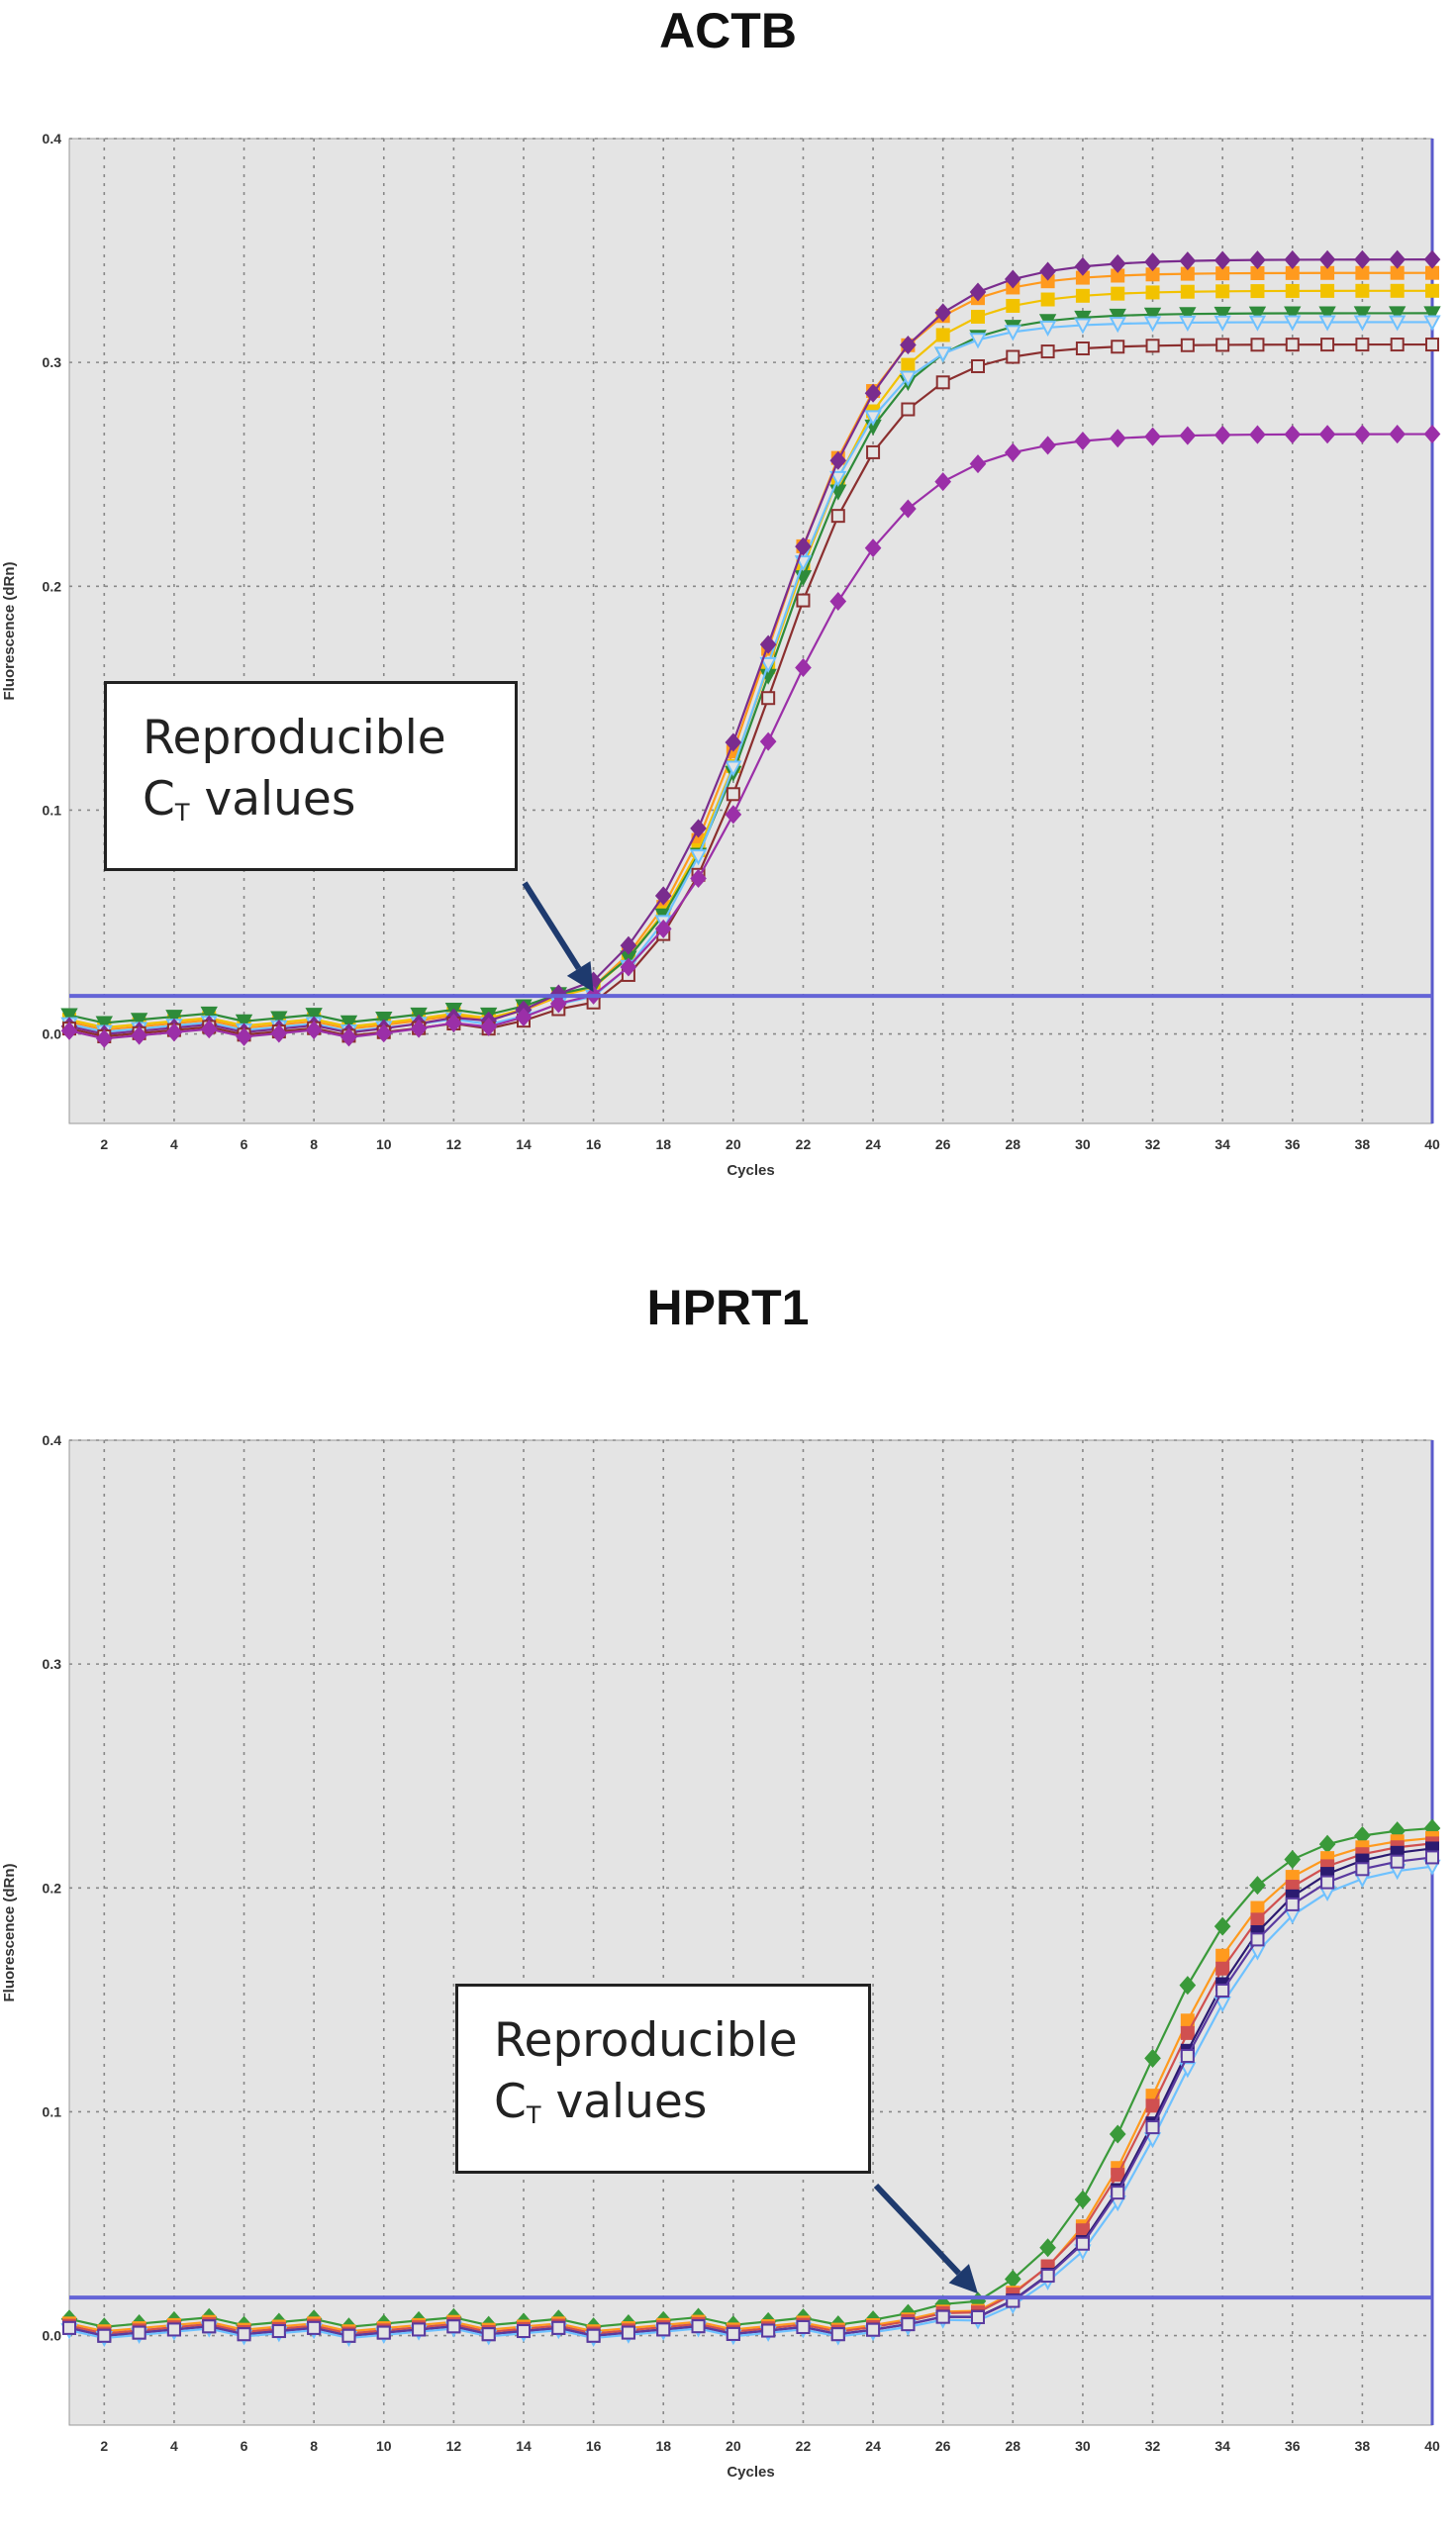  What do you see at coordinates (174, 1144) in the screenshot?
I see `x-tick-label: 4` at bounding box center [174, 1144].